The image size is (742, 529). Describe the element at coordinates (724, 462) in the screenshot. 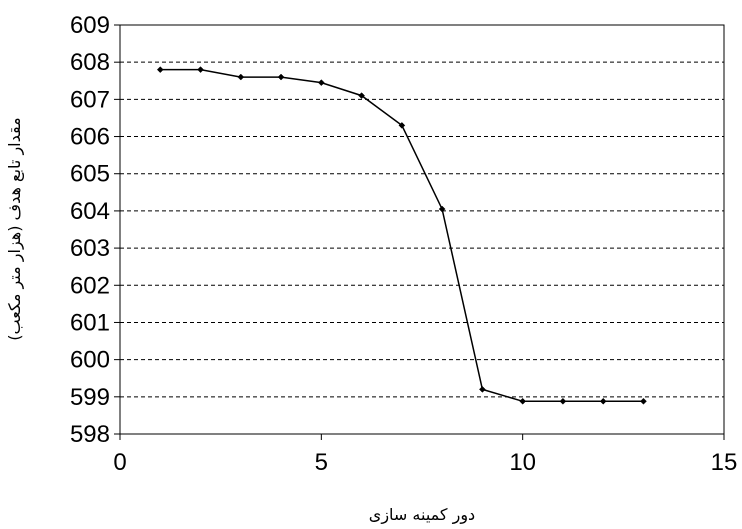

I see `x-tick-label: 15` at that location.